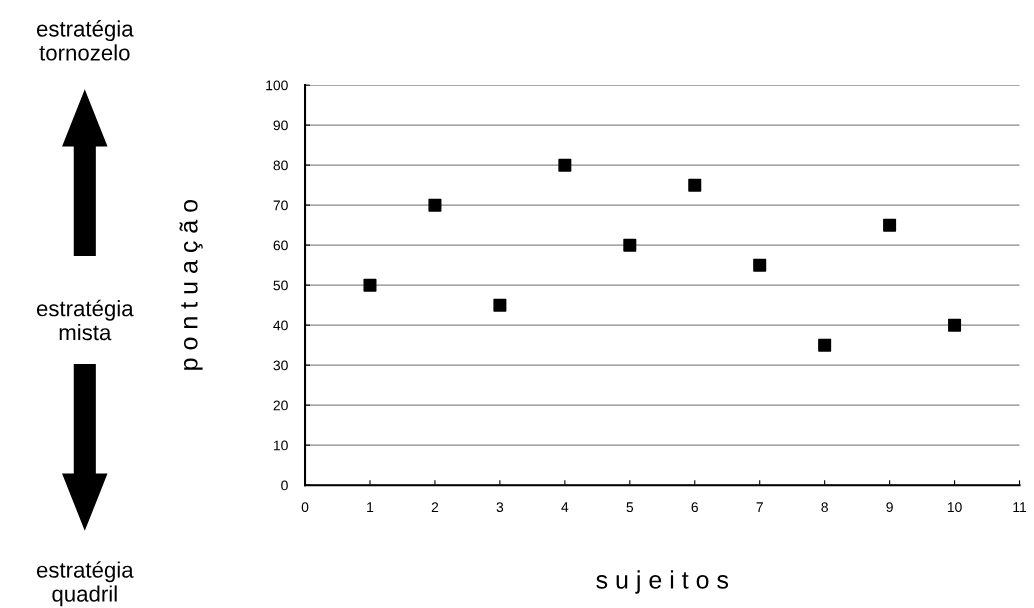 Image resolution: width=1034 pixels, height=608 pixels. Describe the element at coordinates (277, 85) in the screenshot. I see `y-tick-label: 100` at that location.